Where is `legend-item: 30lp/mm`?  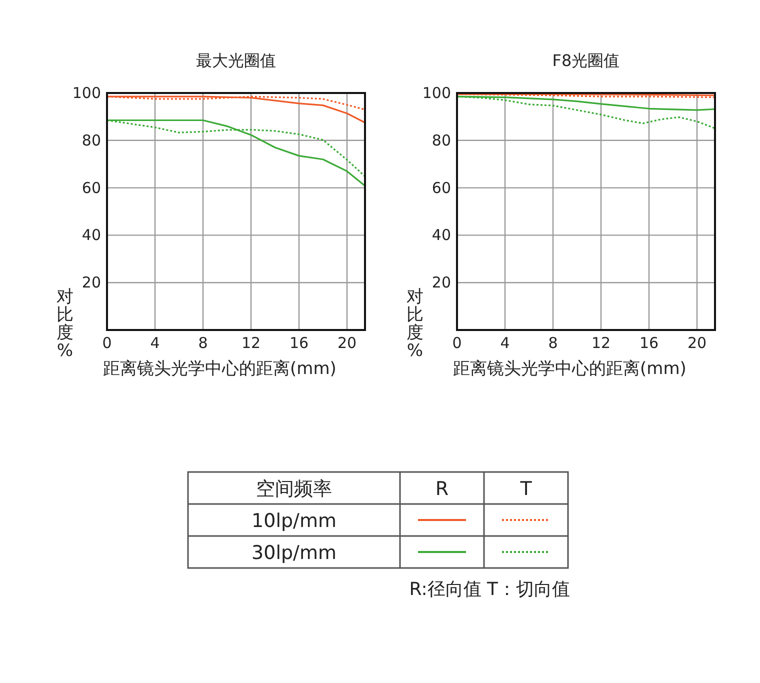
legend-item: 30lp/mm is located at coordinates (401, 553).